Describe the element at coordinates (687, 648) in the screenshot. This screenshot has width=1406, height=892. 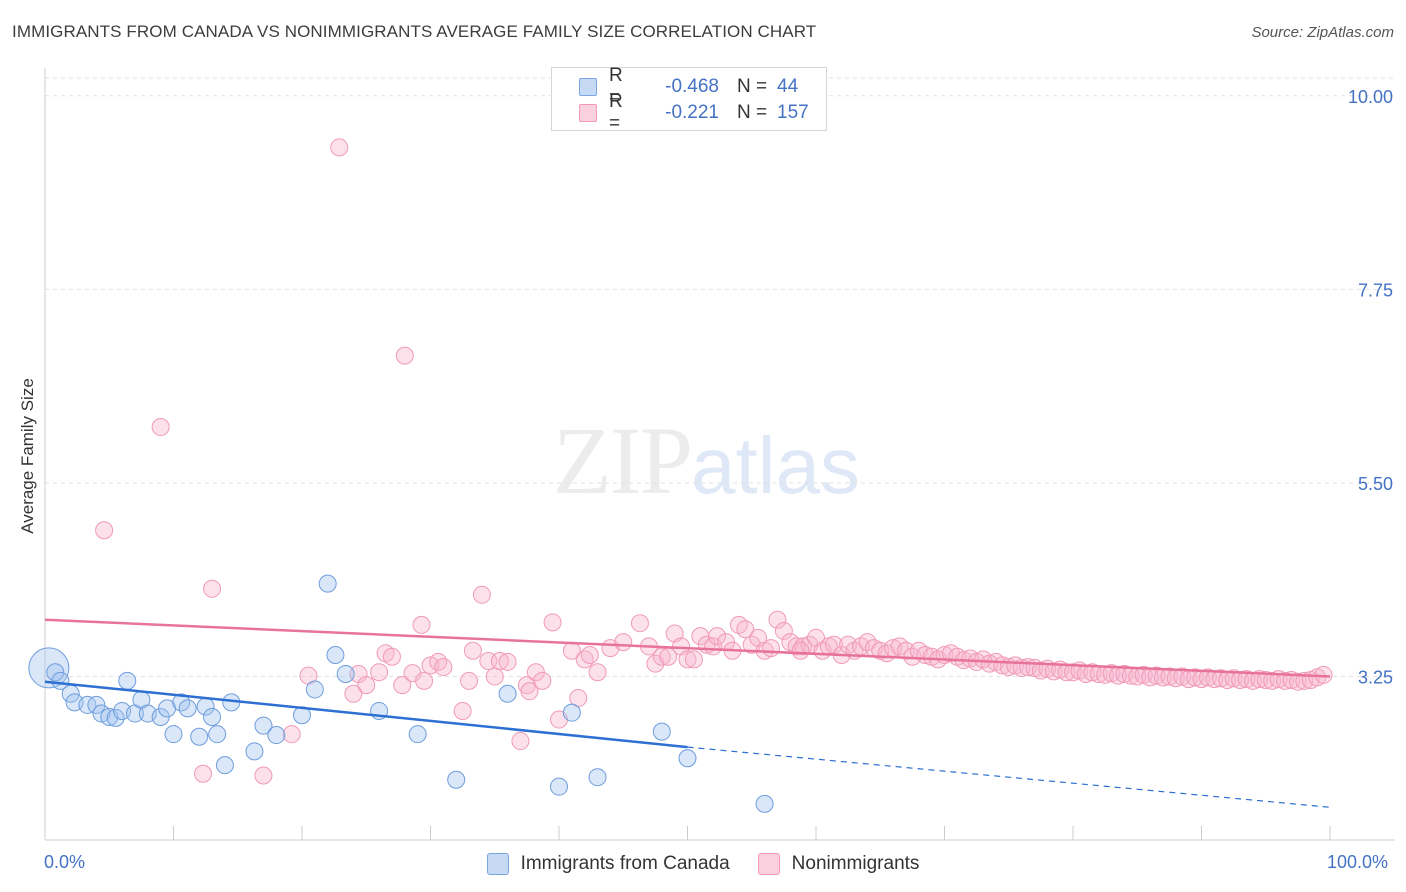
I see `nonimmigrants-trend-line` at that location.